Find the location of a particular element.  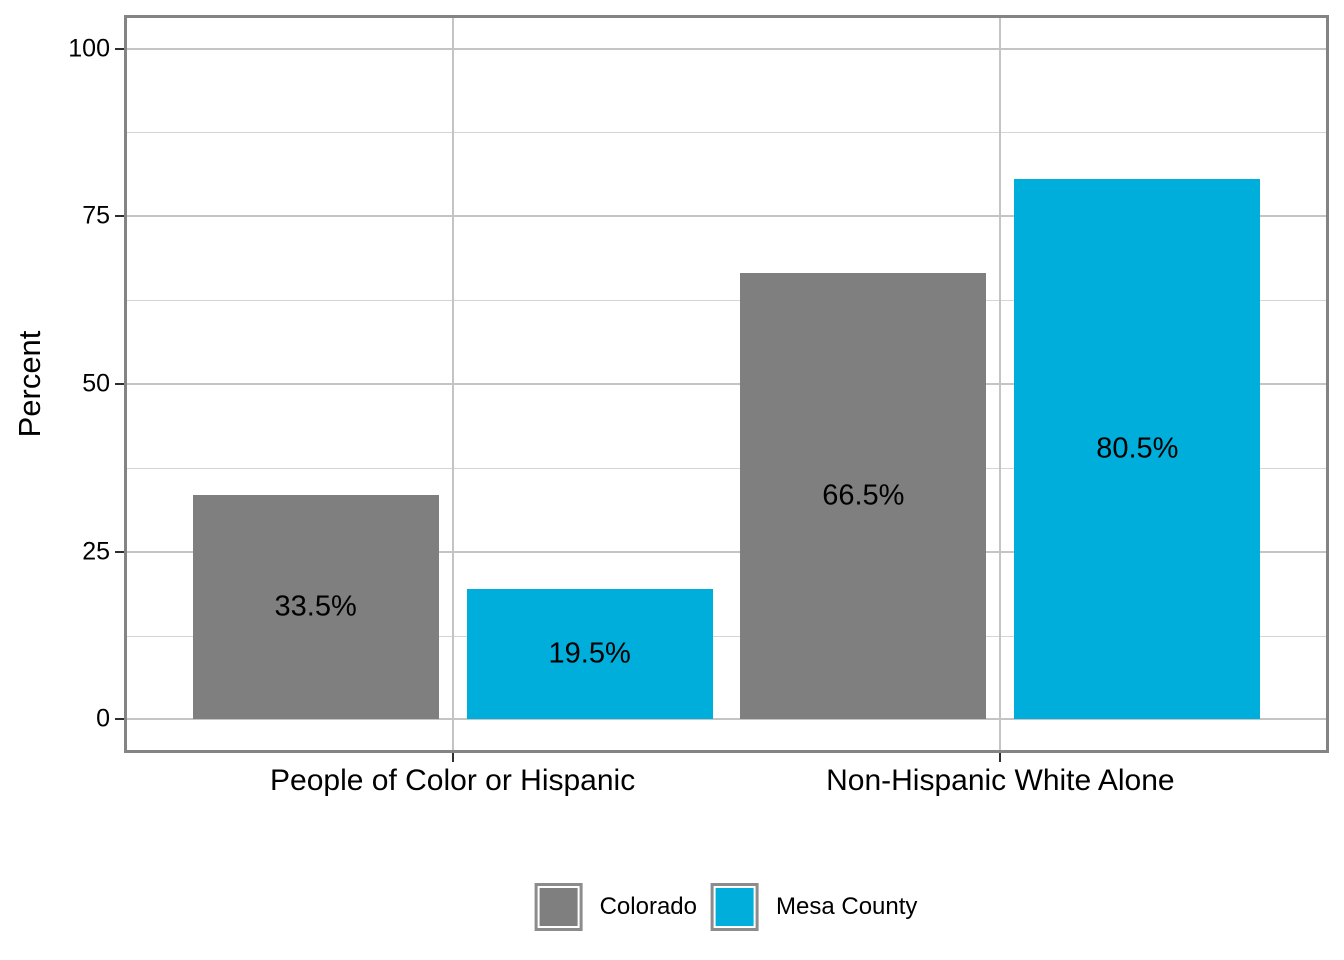

bar-value-label: 80.5% is located at coordinates (1137, 448).